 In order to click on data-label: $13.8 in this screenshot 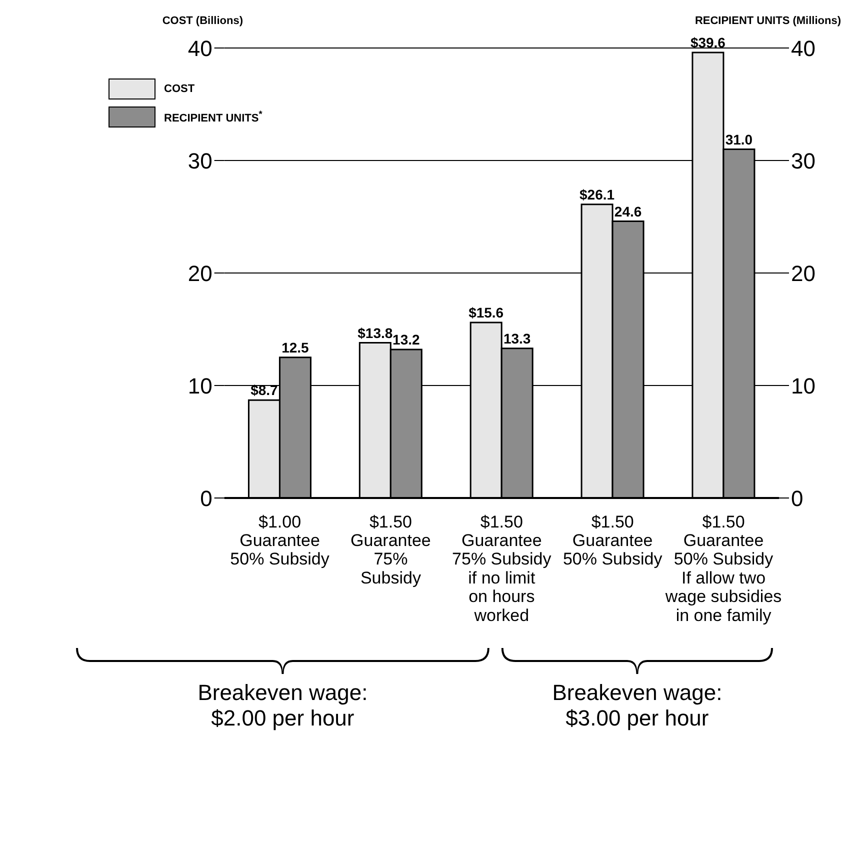, I will do `click(375, 332)`.